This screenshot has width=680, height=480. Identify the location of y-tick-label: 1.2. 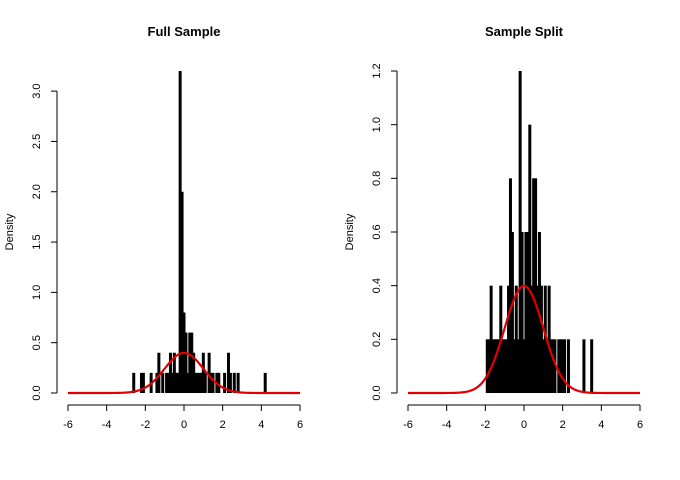
(377, 70).